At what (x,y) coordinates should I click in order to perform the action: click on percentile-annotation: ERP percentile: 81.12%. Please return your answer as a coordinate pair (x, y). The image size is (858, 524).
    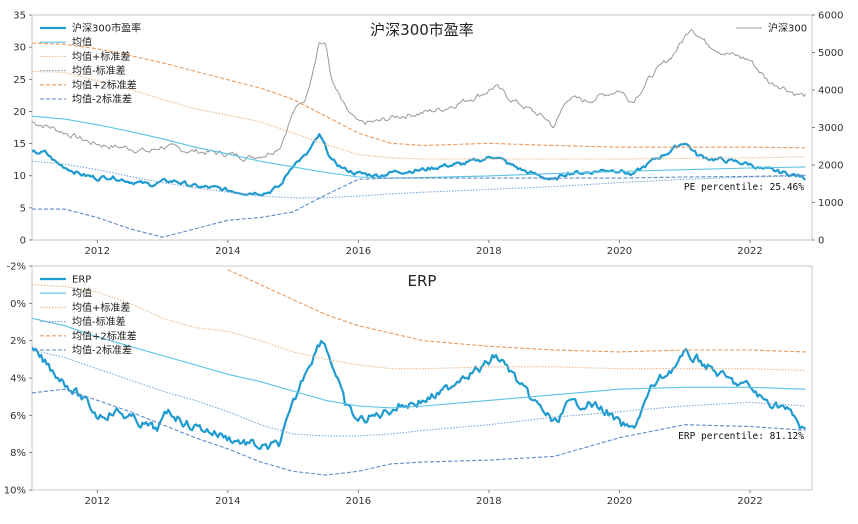
    Looking at the image, I should click on (741, 436).